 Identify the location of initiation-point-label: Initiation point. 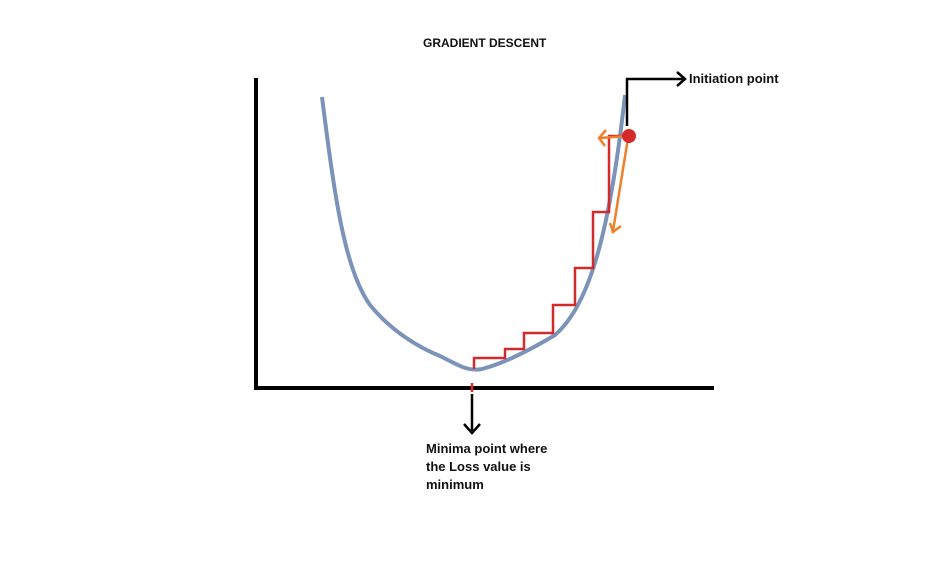
(734, 78).